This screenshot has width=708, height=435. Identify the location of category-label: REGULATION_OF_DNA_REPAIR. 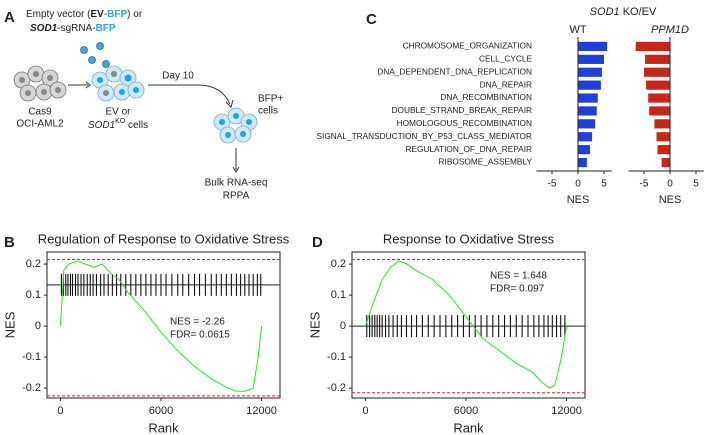
(469, 149).